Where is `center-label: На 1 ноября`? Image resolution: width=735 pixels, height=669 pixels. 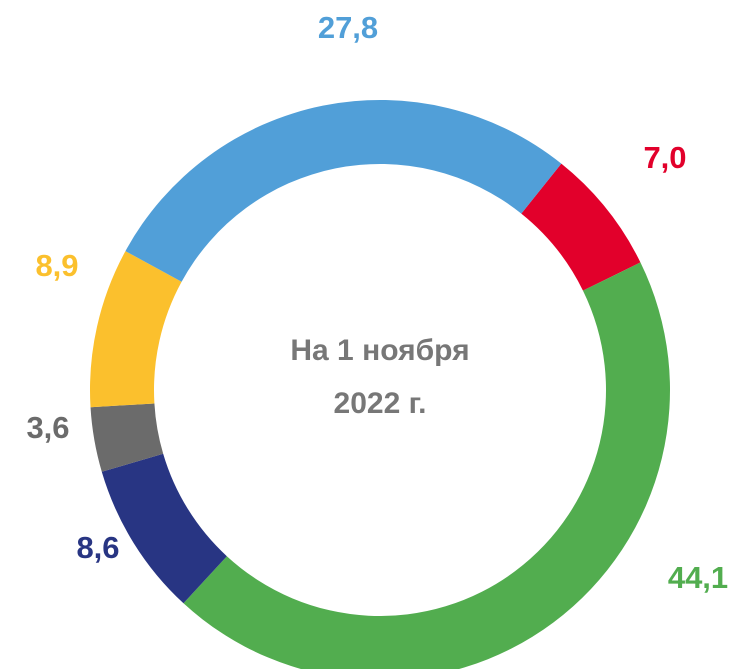
center-label: На 1 ноября is located at coordinates (379, 350).